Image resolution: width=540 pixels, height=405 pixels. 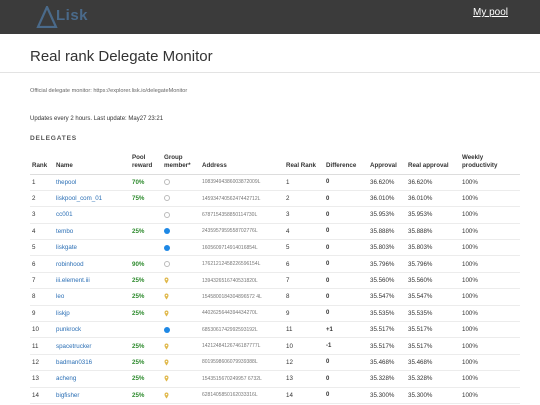 What do you see at coordinates (92, 215) in the screenshot?
I see `name-cell: cc001` at bounding box center [92, 215].